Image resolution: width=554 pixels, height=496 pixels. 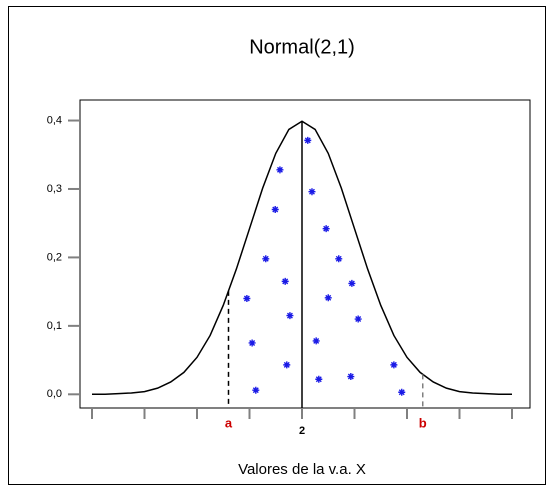 What do you see at coordinates (302, 431) in the screenshot?
I see `x-tick-label: 2` at bounding box center [302, 431].